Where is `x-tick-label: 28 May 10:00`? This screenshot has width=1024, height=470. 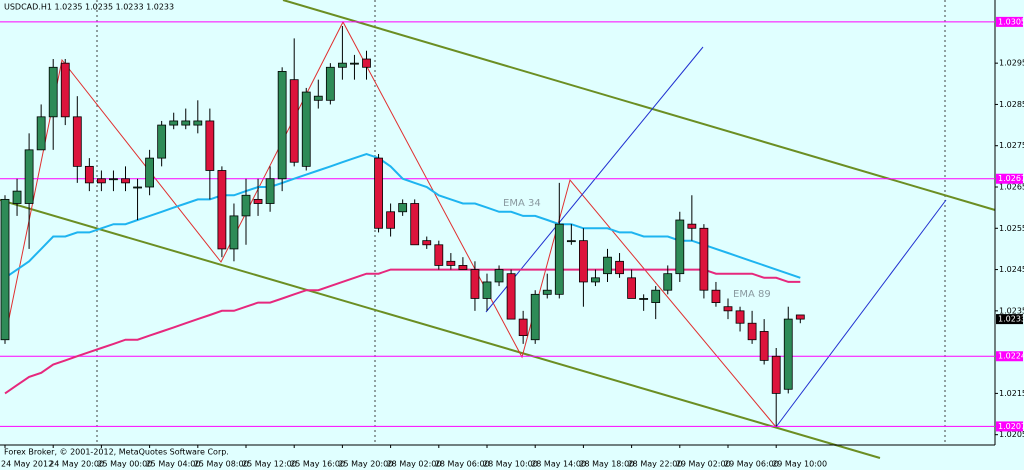 x-tick-label: 28 May 10:00 is located at coordinates (510, 464).